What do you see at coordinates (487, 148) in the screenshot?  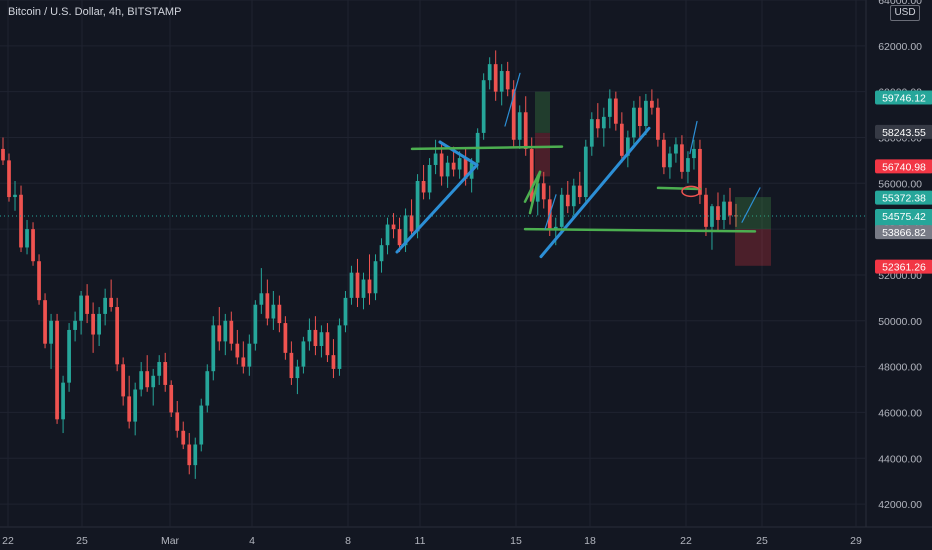 I see `resistance-level-green` at bounding box center [487, 148].